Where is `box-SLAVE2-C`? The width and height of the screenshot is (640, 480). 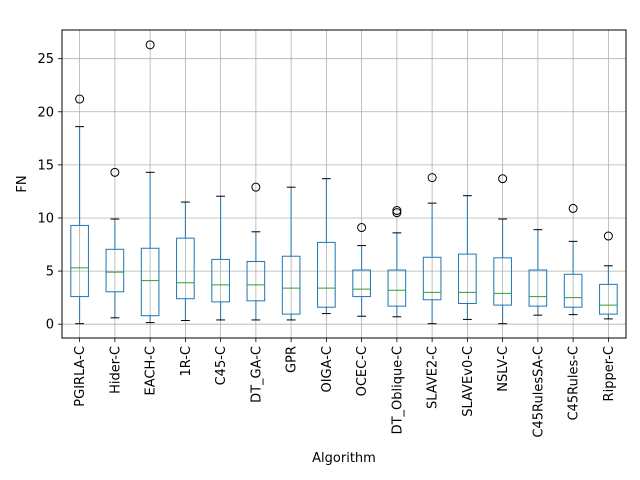 box-SLAVE2-C is located at coordinates (432, 249).